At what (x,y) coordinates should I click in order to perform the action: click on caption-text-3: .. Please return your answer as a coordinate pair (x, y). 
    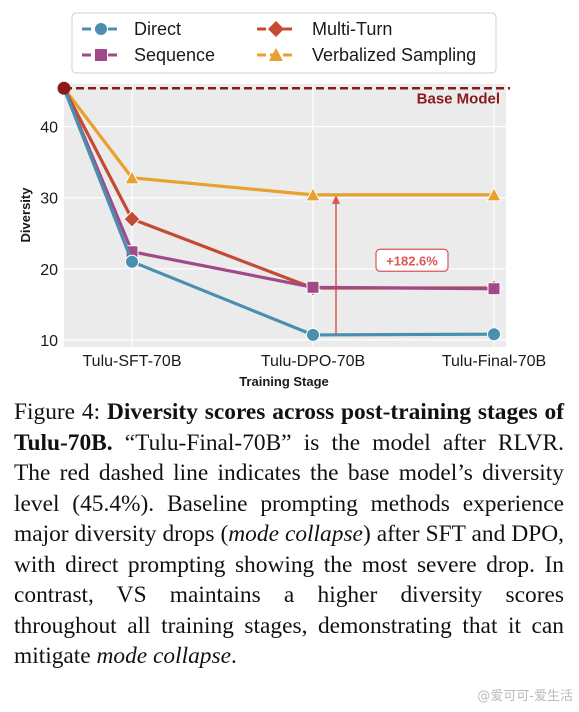
    Looking at the image, I should click on (233, 656).